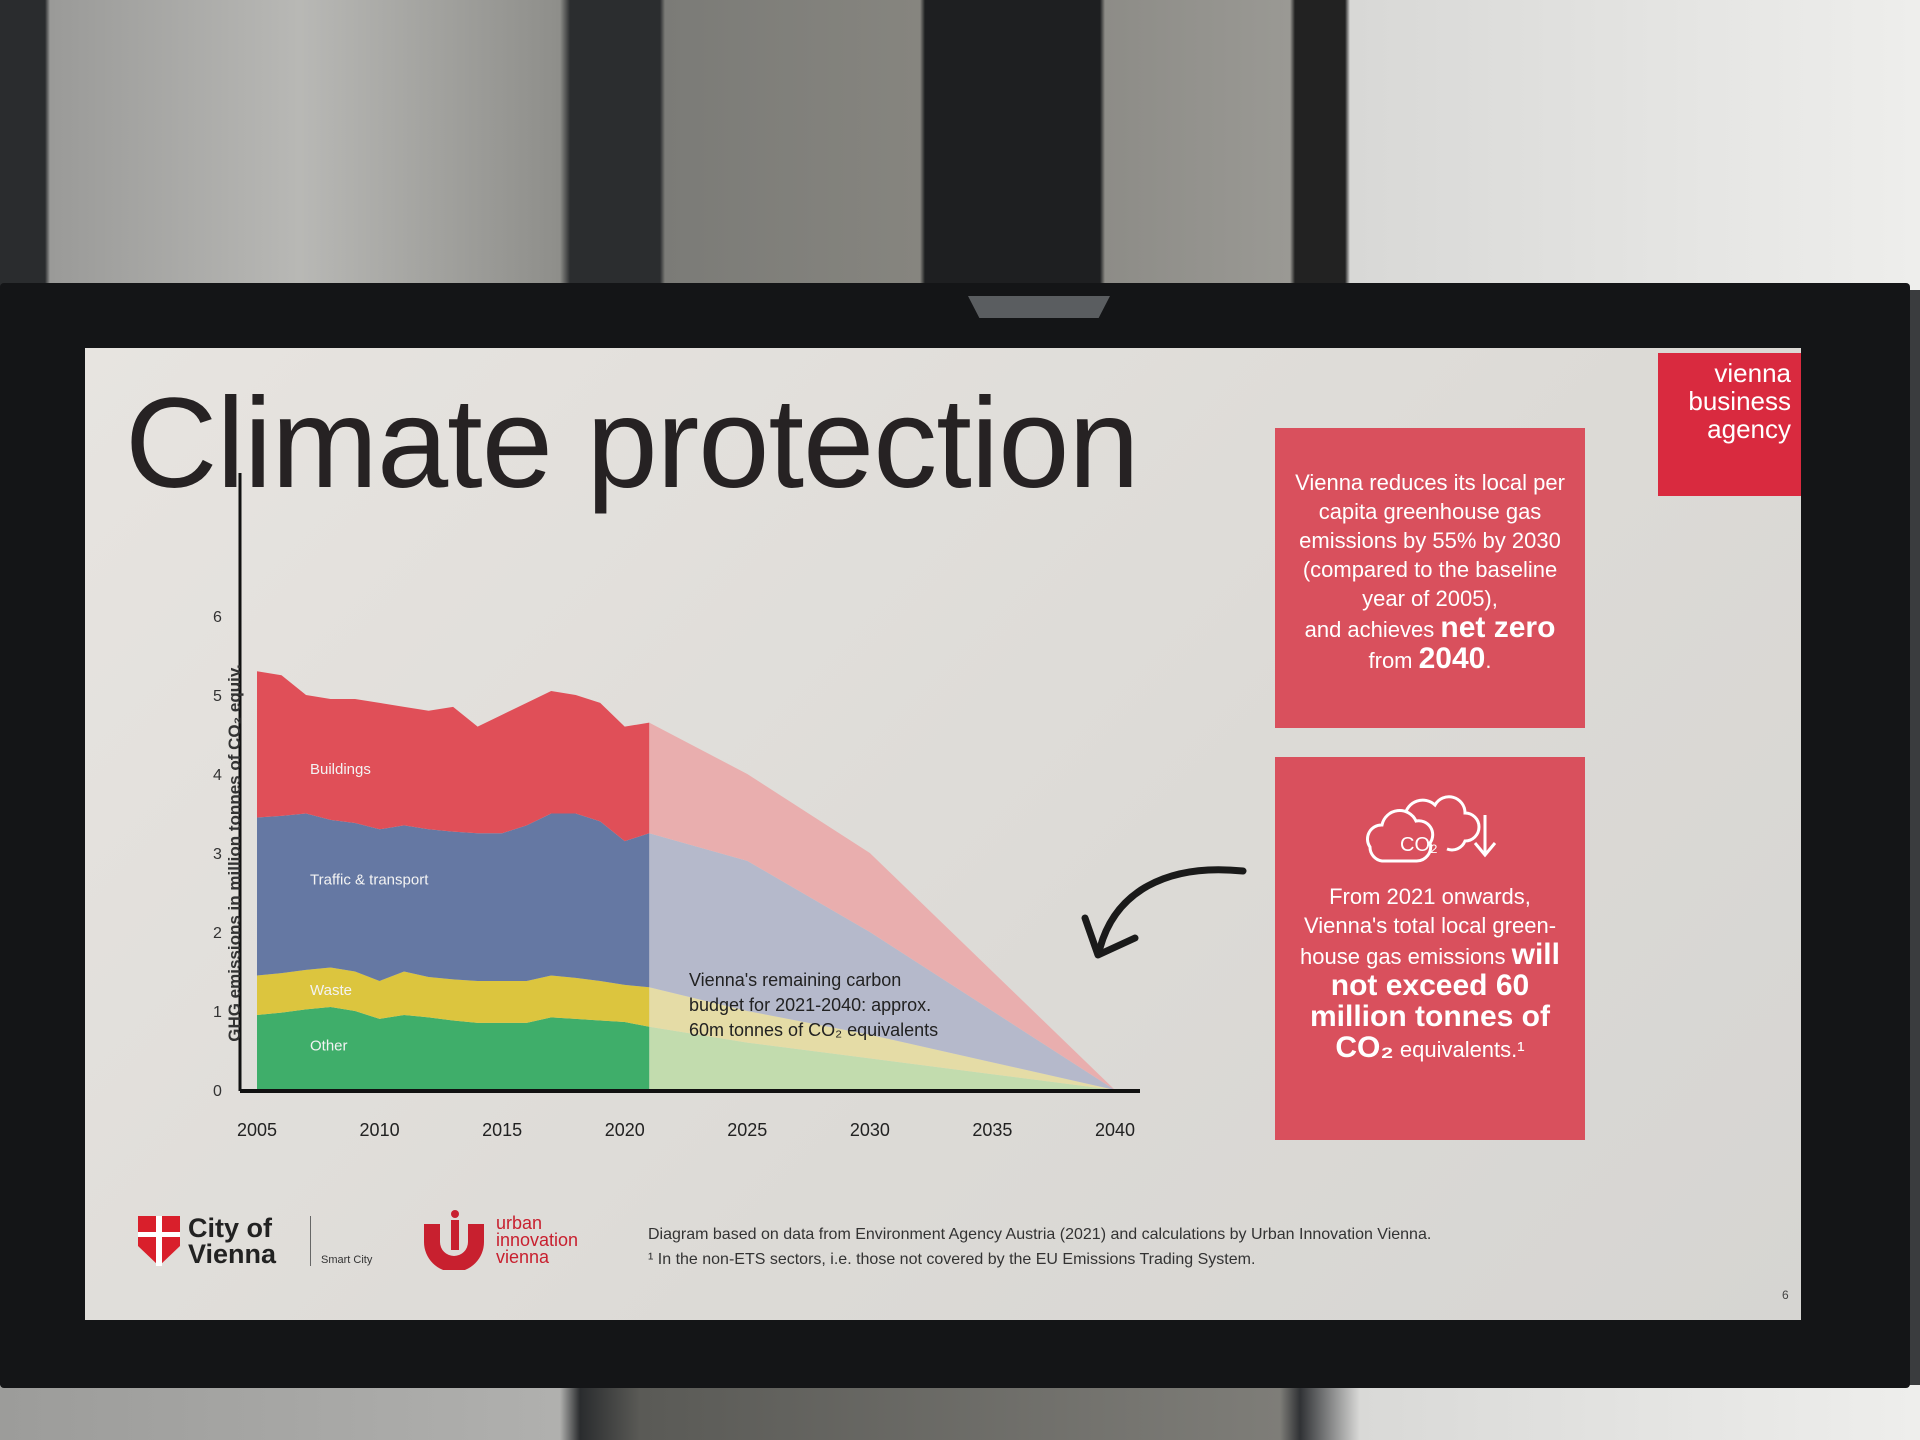  Describe the element at coordinates (217, 1091) in the screenshot. I see `y-tick-label: 0` at that location.